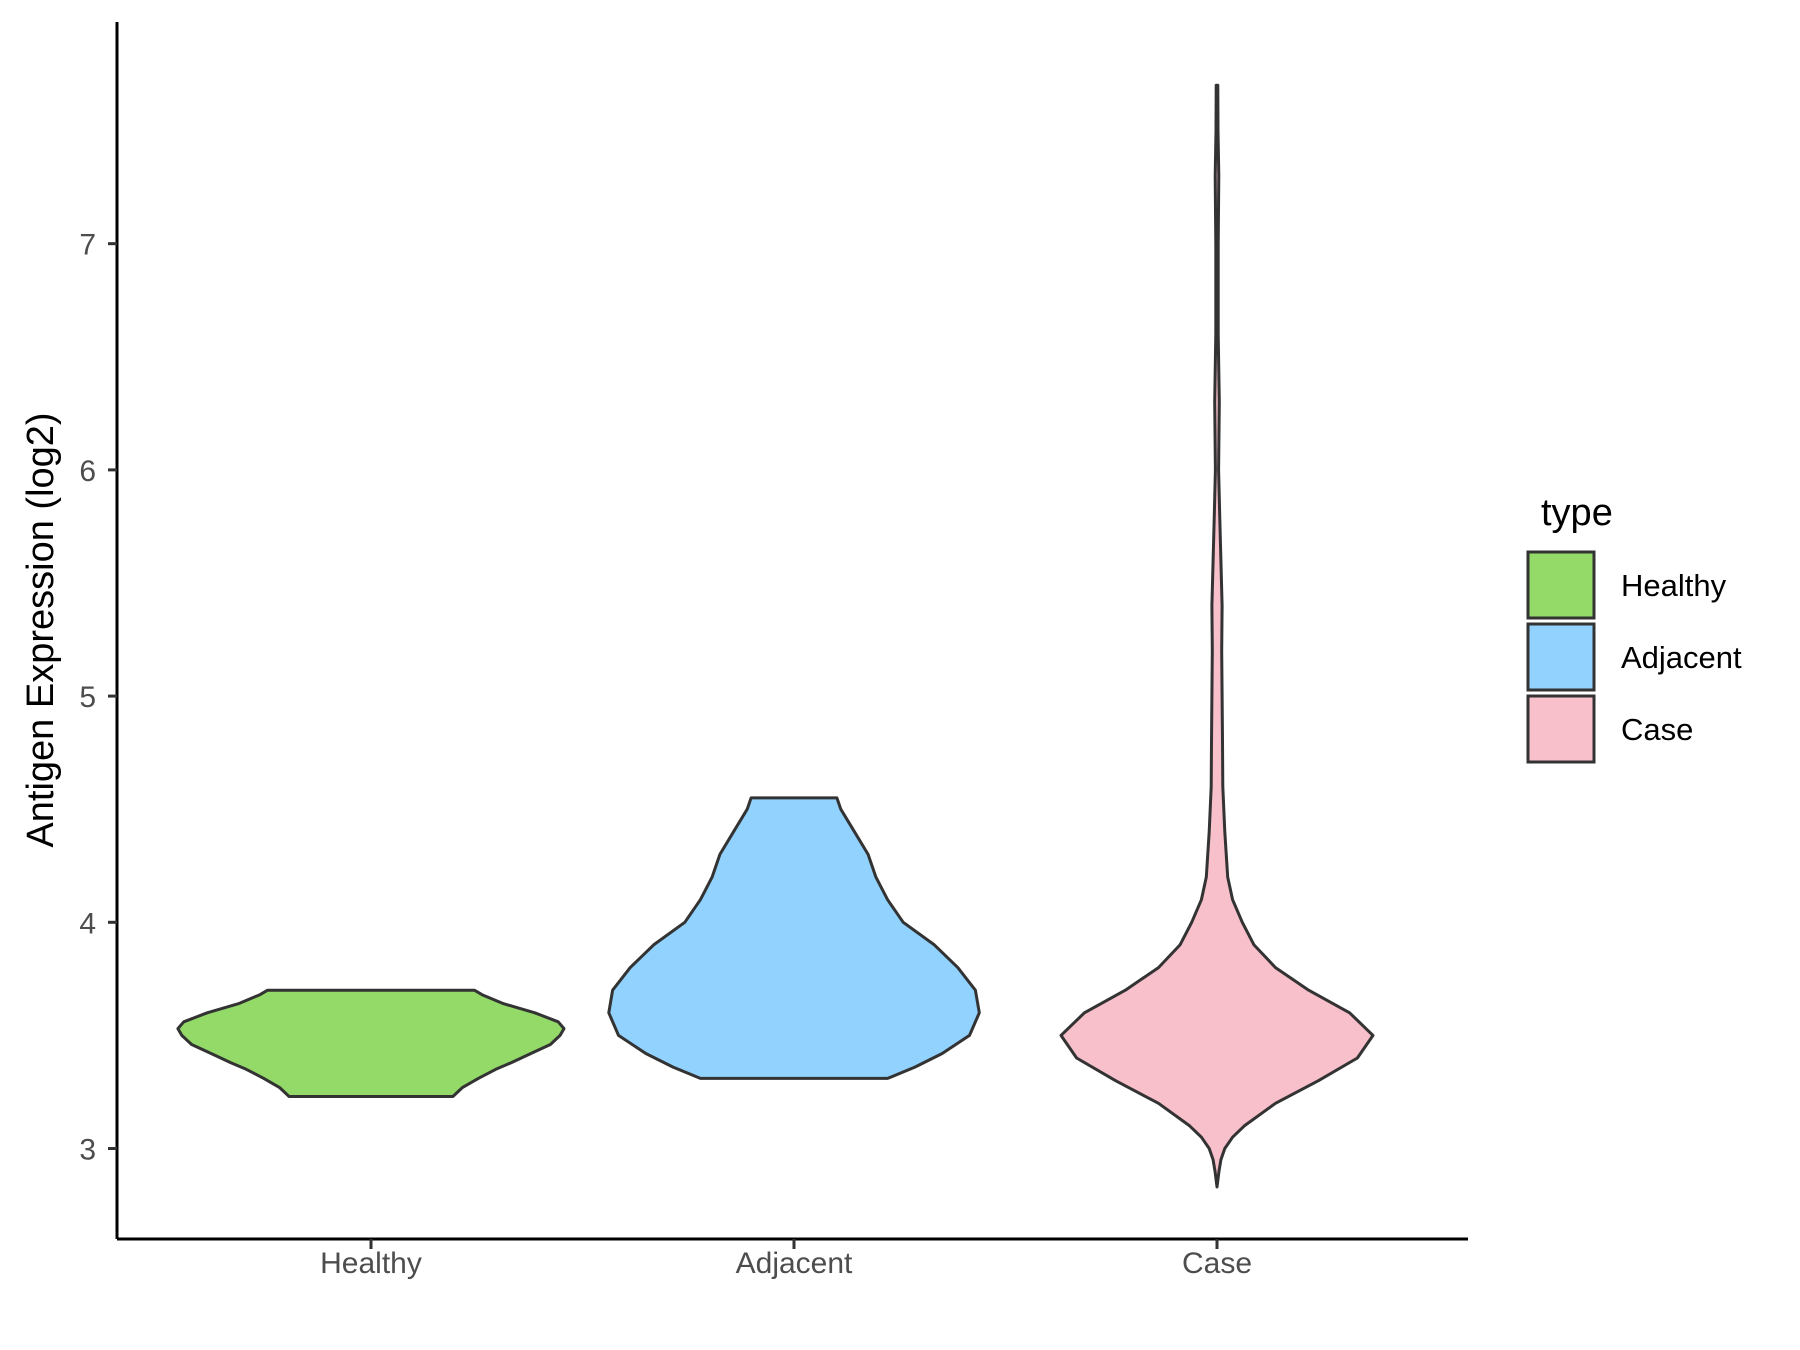 The height and width of the screenshot is (1350, 1800). What do you see at coordinates (87, 245) in the screenshot?
I see `y-tick-label: 7` at bounding box center [87, 245].